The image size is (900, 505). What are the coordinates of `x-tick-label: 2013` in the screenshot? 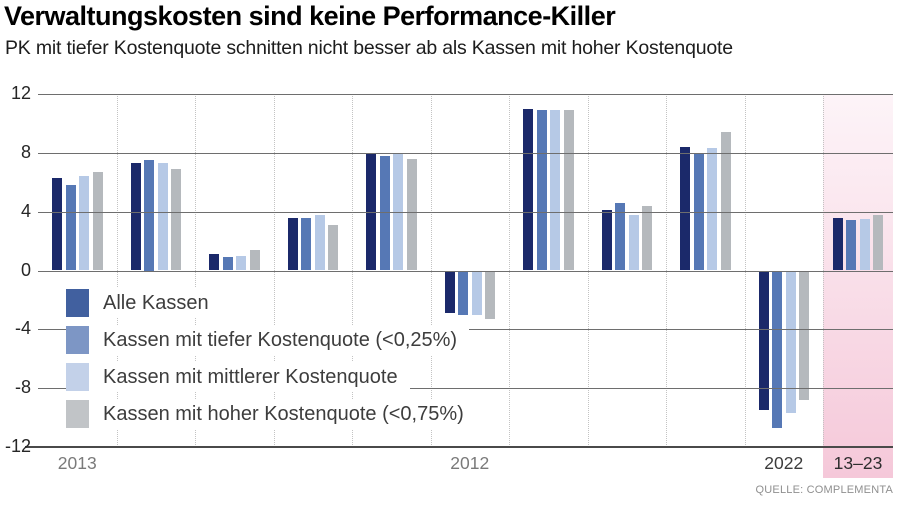 It's located at (77, 463).